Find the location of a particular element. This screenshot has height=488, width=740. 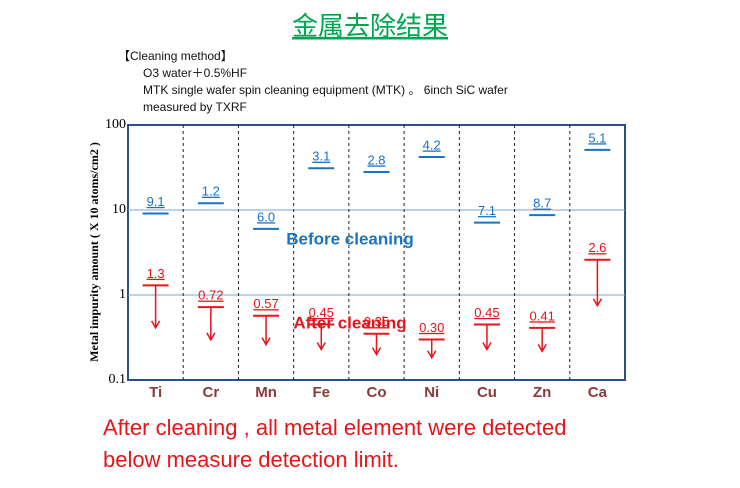

value-label: 4.2 is located at coordinates (432, 144).